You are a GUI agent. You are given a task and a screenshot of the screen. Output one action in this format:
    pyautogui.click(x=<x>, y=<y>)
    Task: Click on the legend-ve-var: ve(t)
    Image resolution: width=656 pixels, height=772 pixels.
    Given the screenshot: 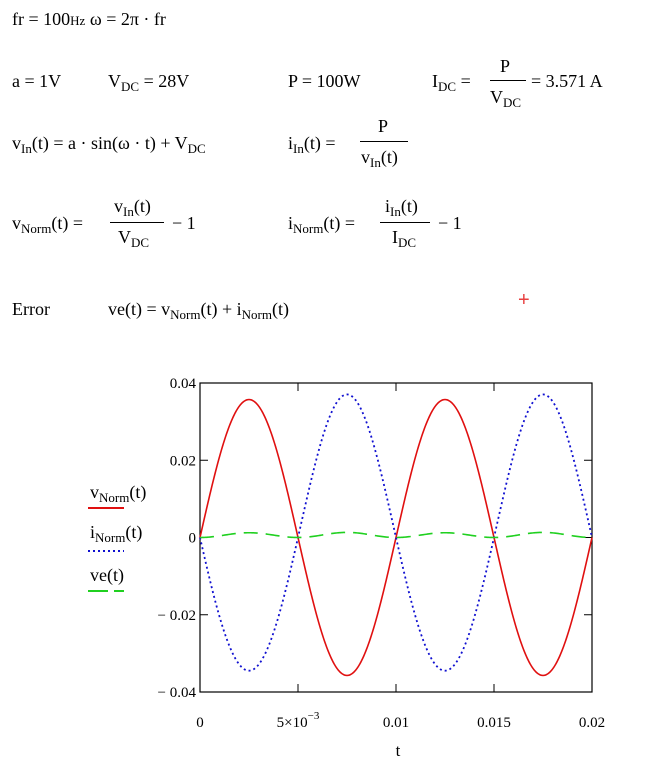 What is the action you would take?
    pyautogui.click(x=107, y=575)
    